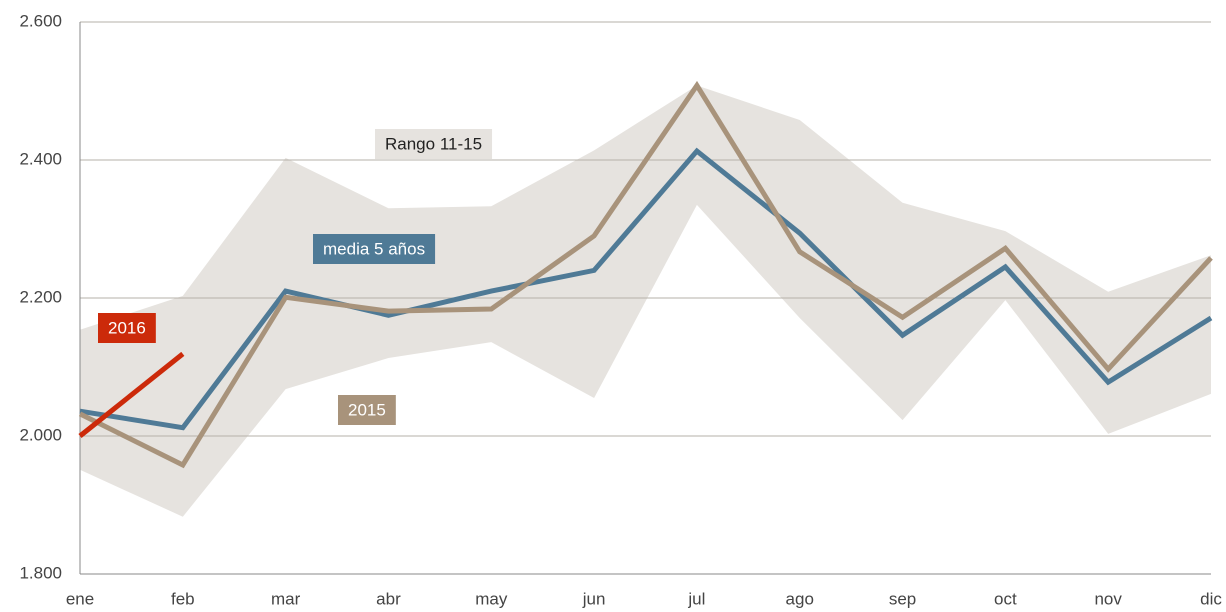  What do you see at coordinates (388, 598) in the screenshot?
I see `x-tick-label: abr` at bounding box center [388, 598].